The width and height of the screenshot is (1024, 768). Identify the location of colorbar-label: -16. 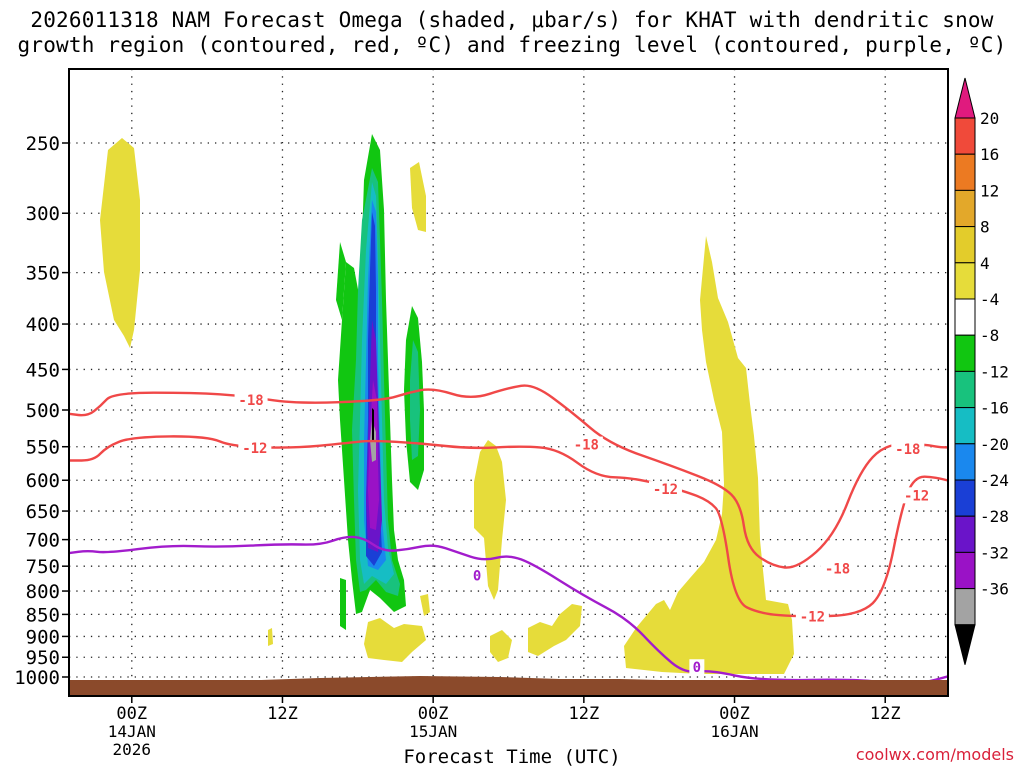
(994, 408).